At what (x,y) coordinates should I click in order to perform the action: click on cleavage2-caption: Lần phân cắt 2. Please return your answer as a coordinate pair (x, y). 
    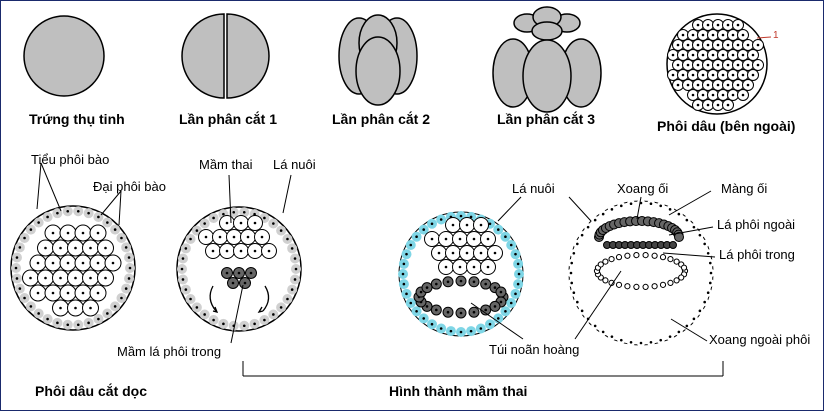
    Looking at the image, I should click on (381, 119).